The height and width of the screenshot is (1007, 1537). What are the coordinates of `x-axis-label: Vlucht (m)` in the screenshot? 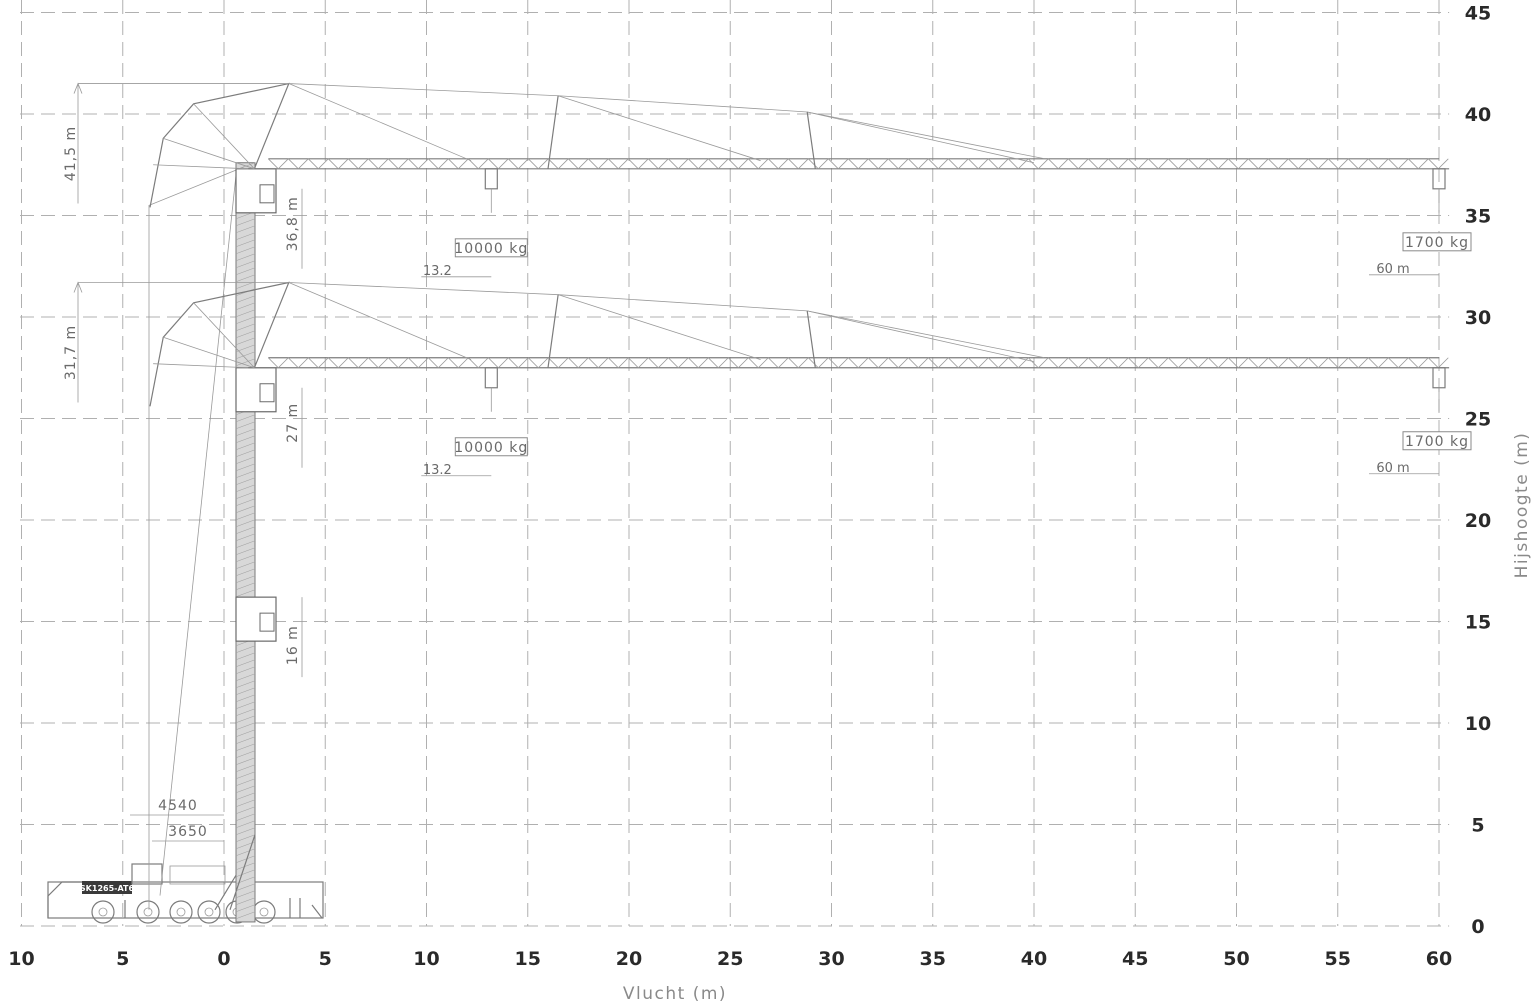 It's located at (675, 994).